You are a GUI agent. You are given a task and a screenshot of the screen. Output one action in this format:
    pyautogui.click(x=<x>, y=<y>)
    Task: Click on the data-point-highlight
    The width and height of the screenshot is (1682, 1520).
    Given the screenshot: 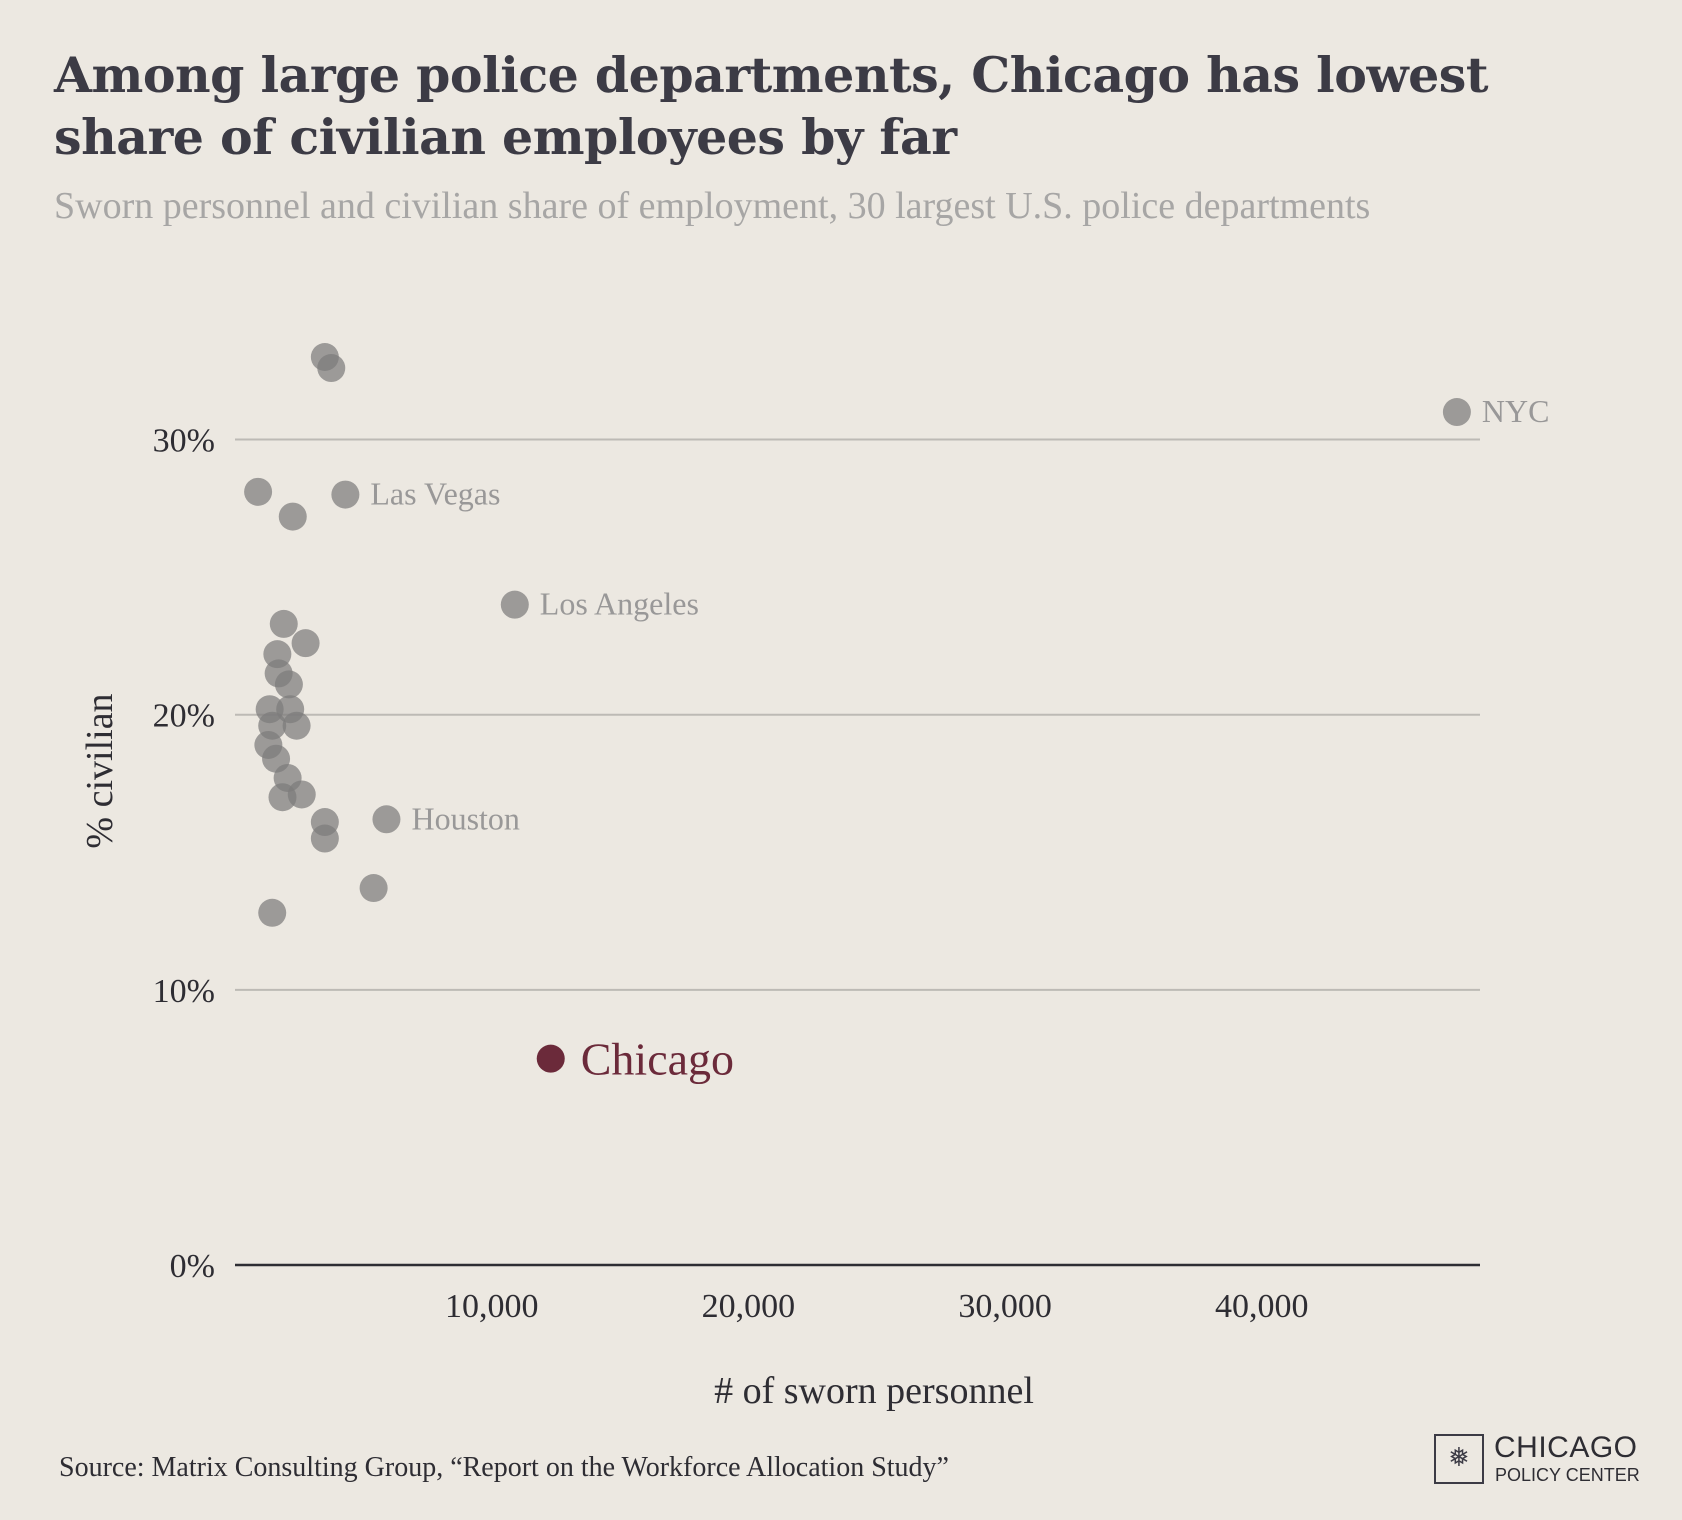 What is the action you would take?
    pyautogui.click(x=550, y=1058)
    